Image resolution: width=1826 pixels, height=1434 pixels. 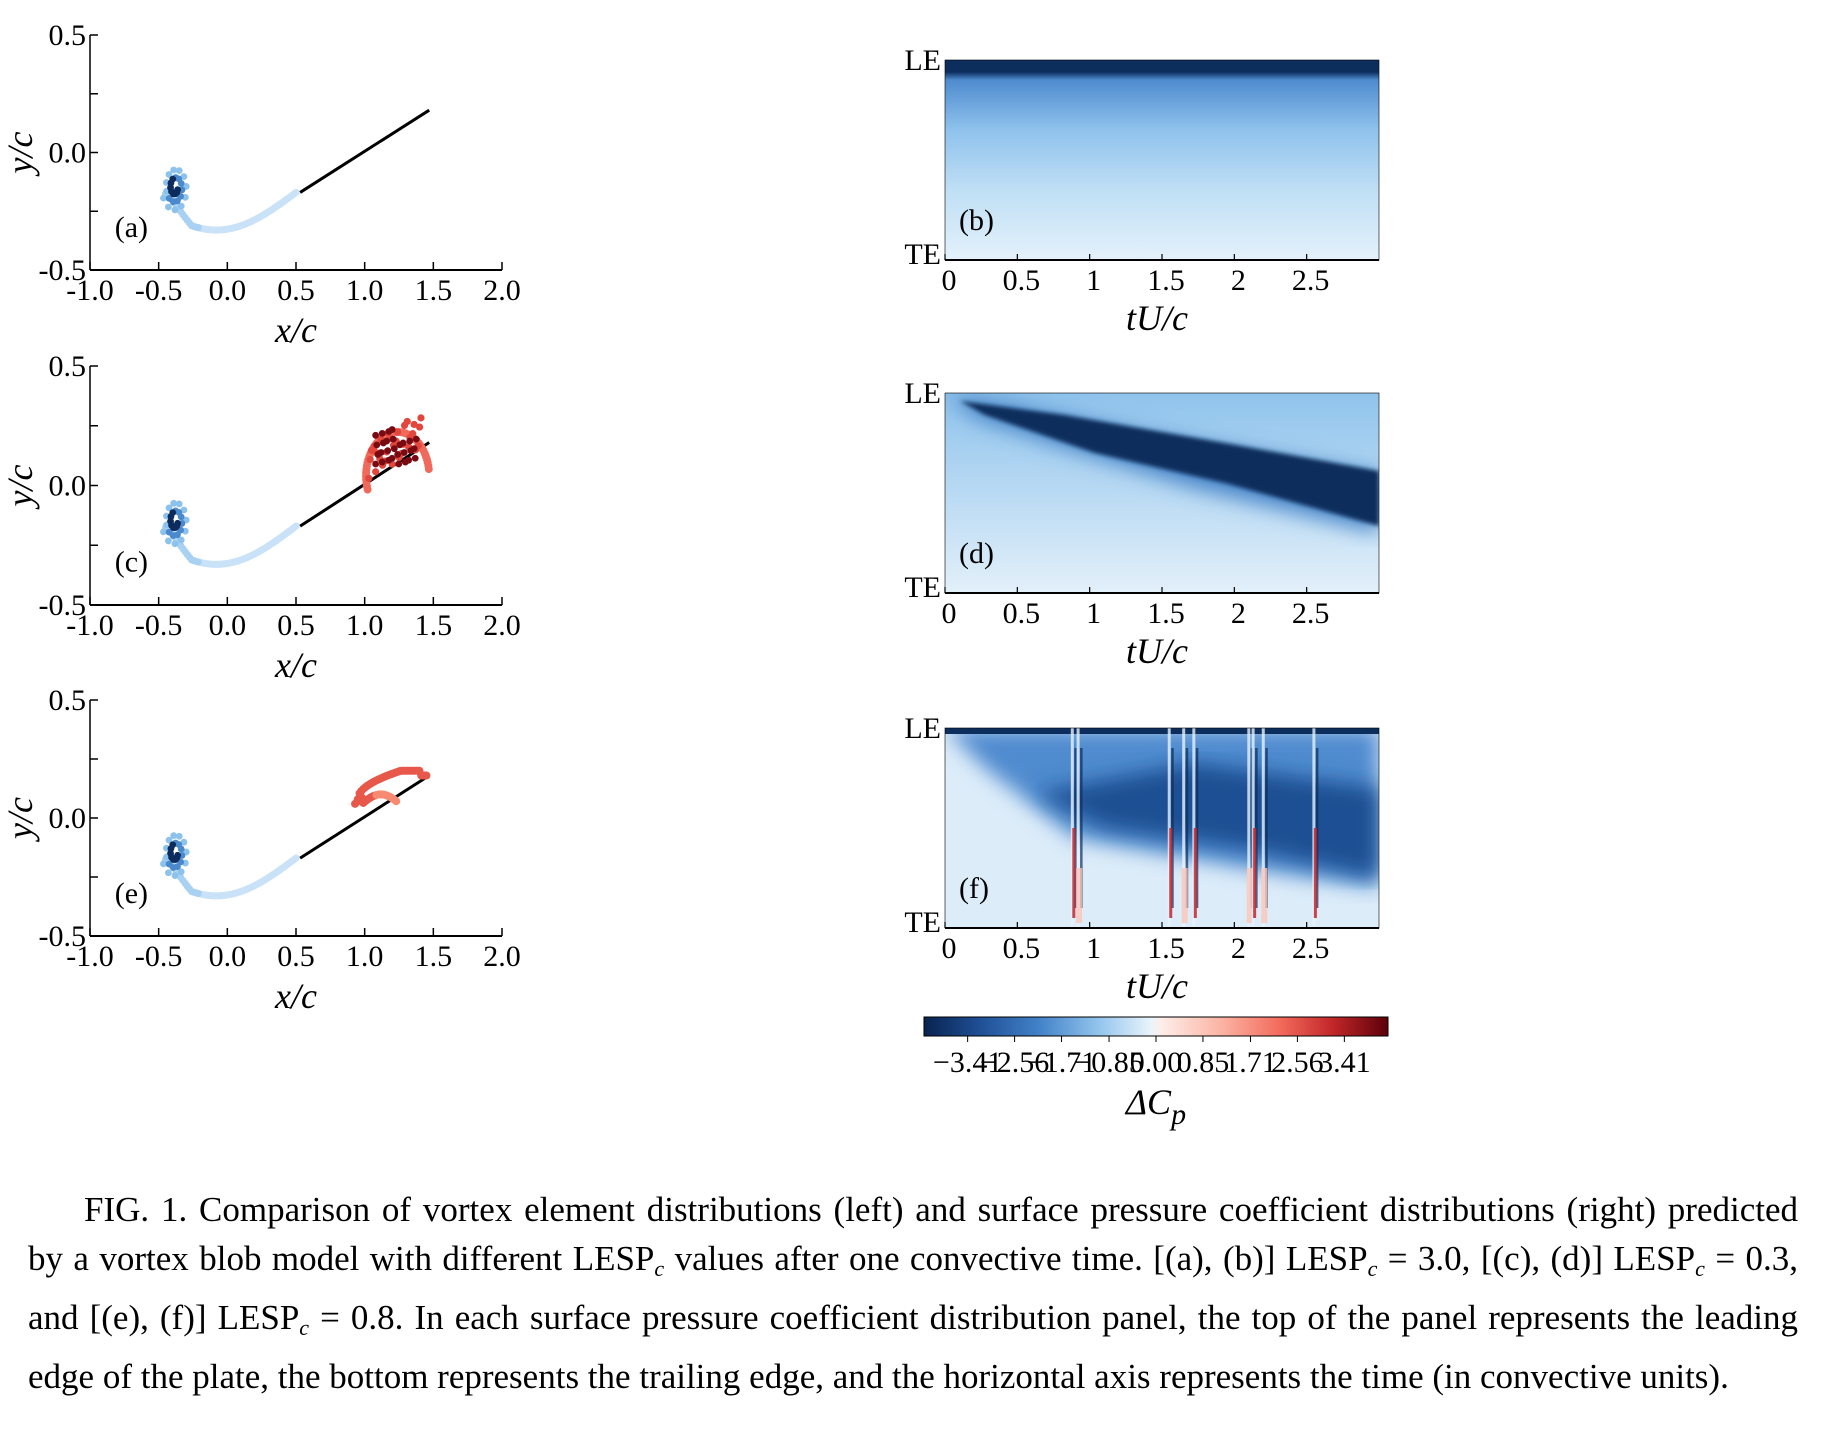 What do you see at coordinates (1155, 1106) in the screenshot?
I see `colorbar-label: ΔCp` at bounding box center [1155, 1106].